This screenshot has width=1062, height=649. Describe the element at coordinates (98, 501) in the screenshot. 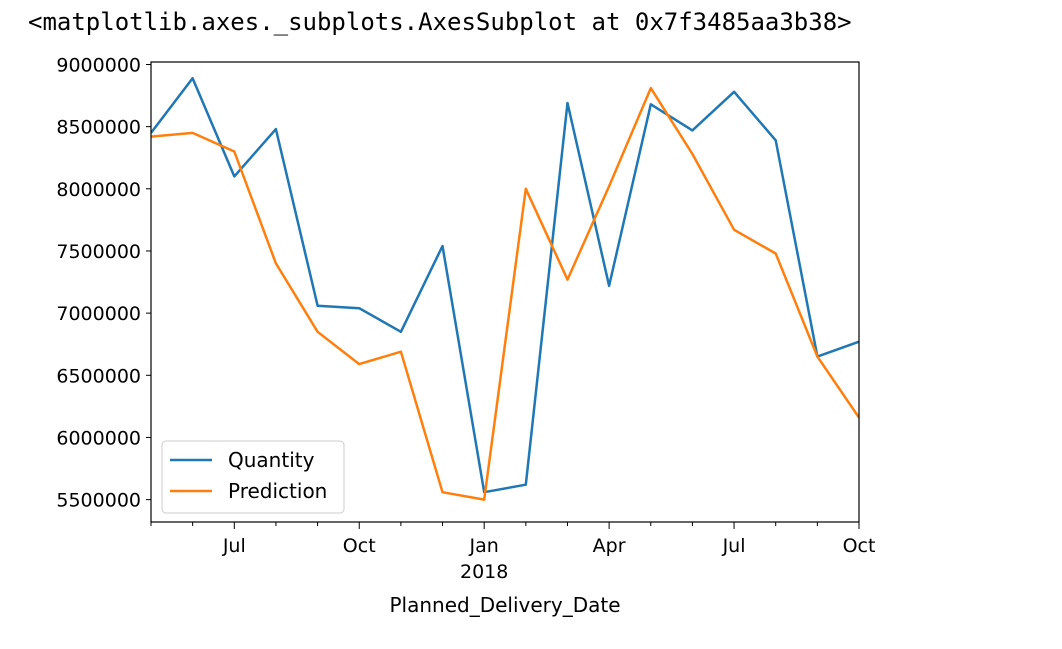

I see `y-tick-label: 5500000` at that location.